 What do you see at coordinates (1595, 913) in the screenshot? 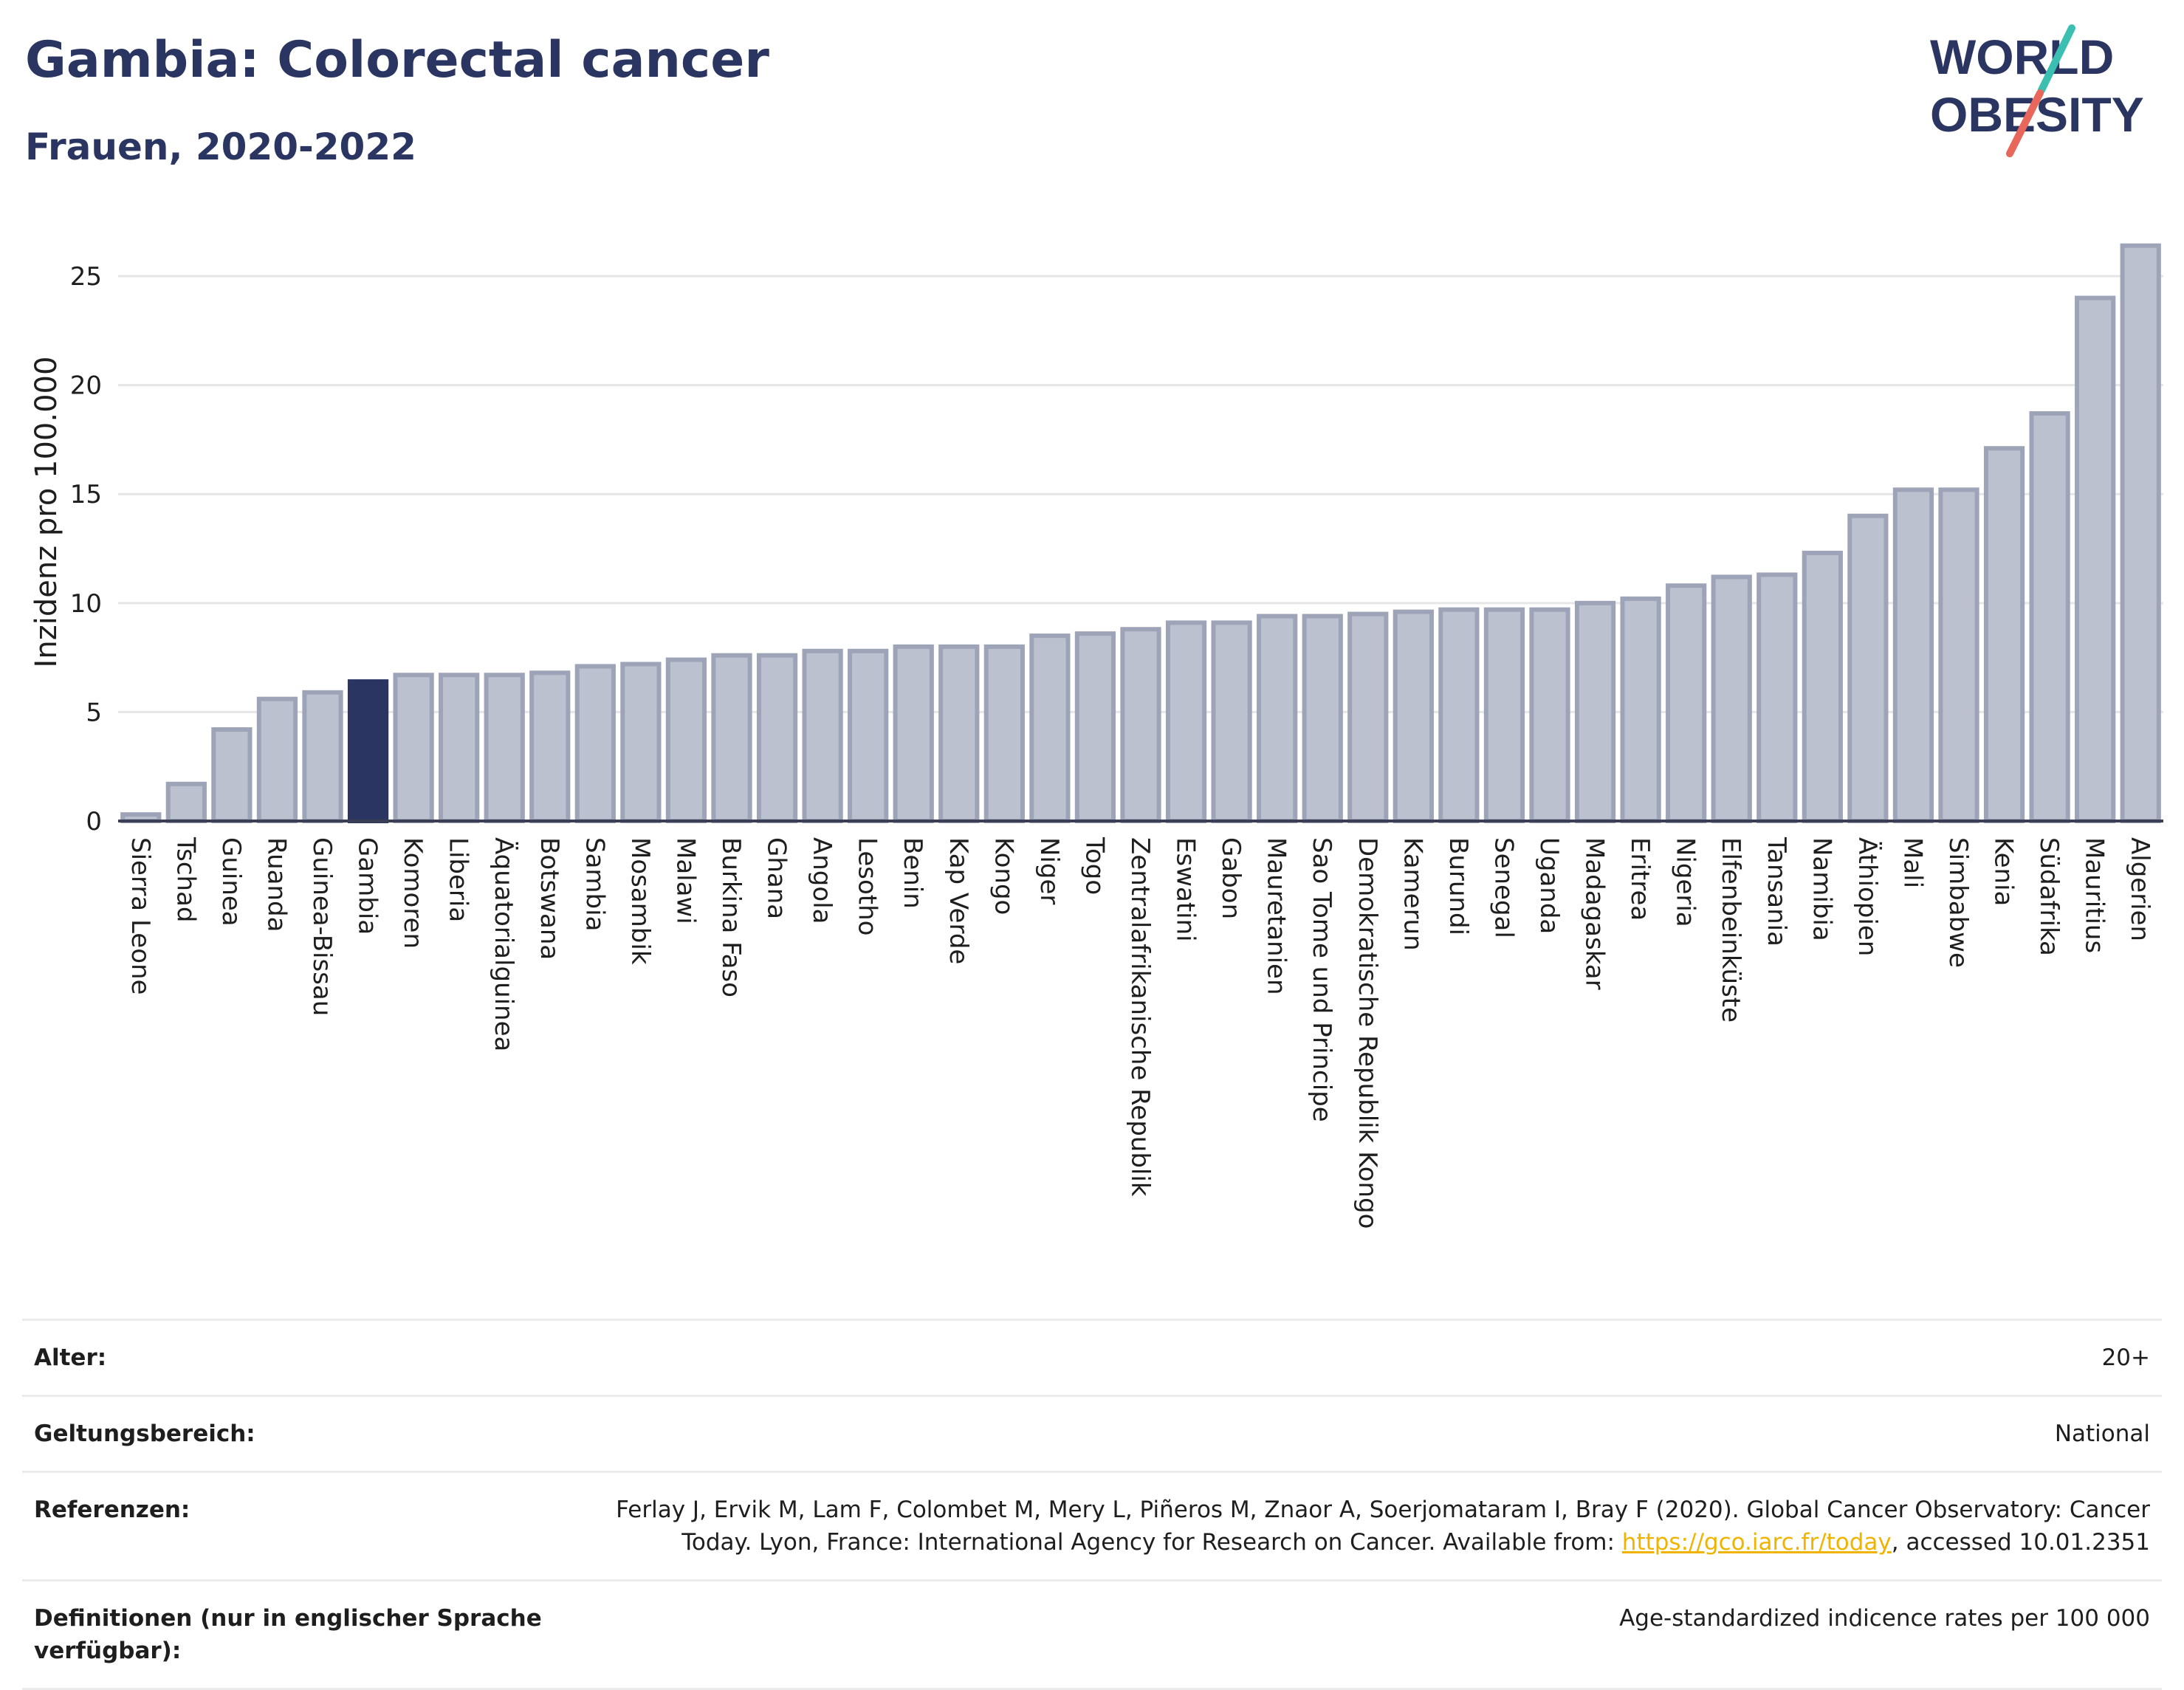
I see `x-tick-label: Madagaskar` at bounding box center [1595, 913].